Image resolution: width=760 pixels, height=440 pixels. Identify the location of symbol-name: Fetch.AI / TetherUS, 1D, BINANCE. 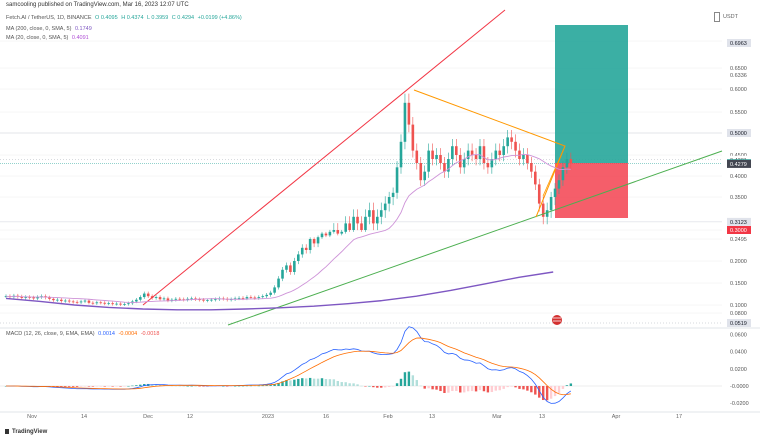
(49, 18).